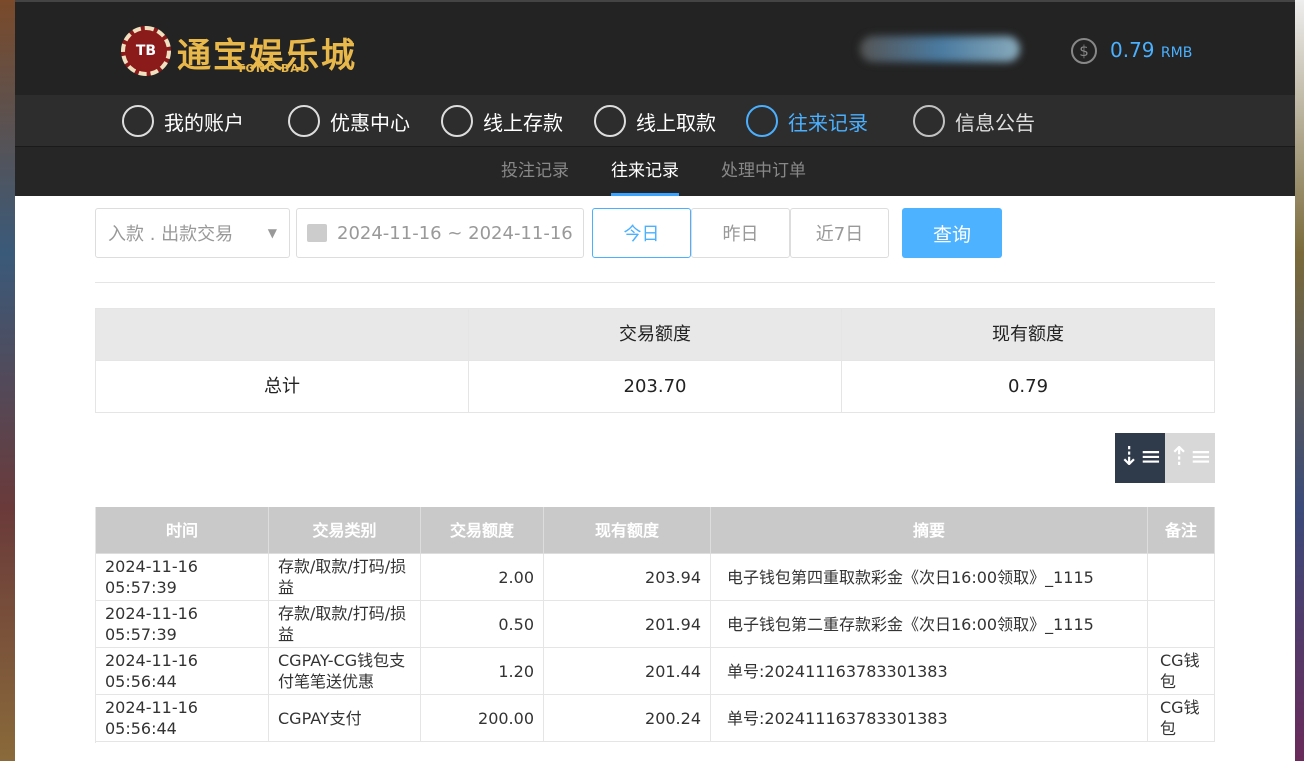  I want to click on logo-badge: TB, so click(146, 51).